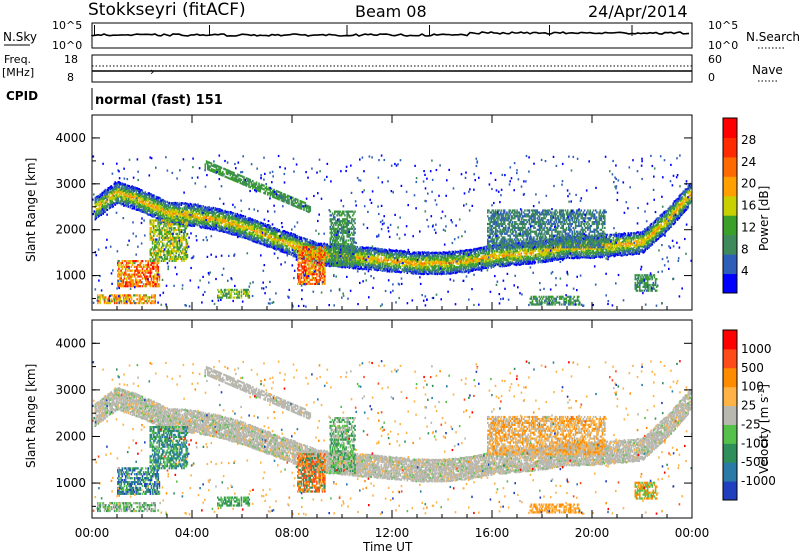 The image size is (800, 554). Describe the element at coordinates (167, 10) in the screenshot. I see `station-title: Stokkseyri (fitACF)` at that location.